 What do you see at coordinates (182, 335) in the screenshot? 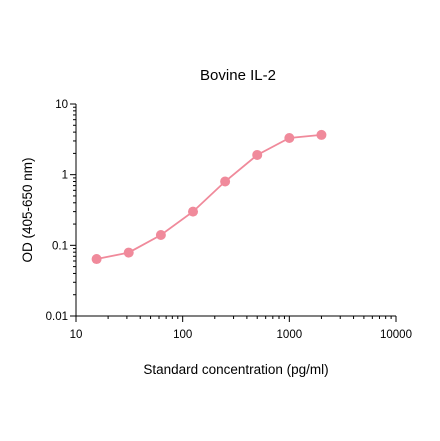
I see `x-tick-label: 100` at bounding box center [182, 335].